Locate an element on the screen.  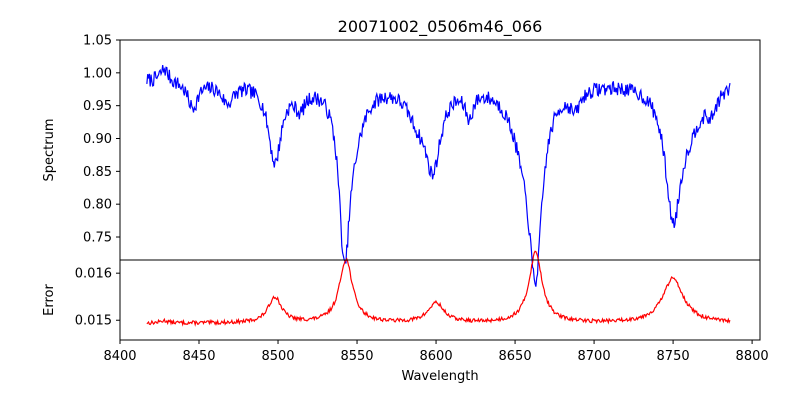
chart-title: 20071002_0506m46_066 is located at coordinates (440, 27).